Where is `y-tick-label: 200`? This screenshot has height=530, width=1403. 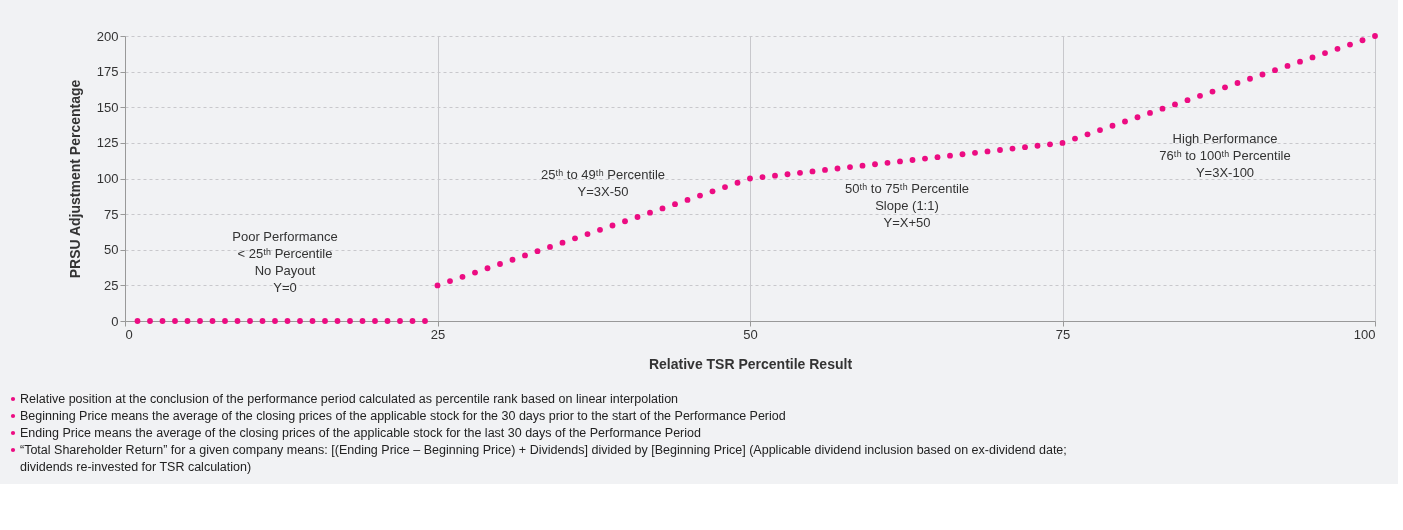 y-tick-label: 200 is located at coordinates (107, 36).